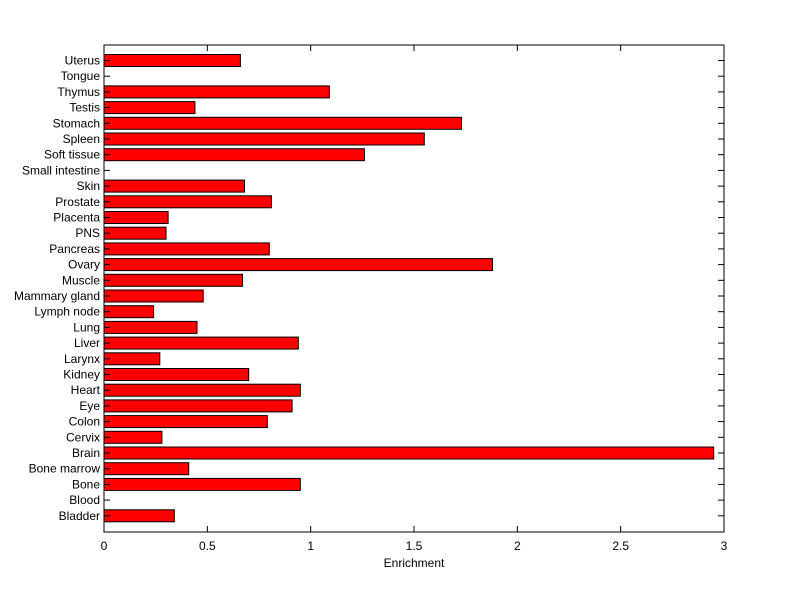 Image resolution: width=800 pixels, height=599 pixels. What do you see at coordinates (81, 76) in the screenshot?
I see `y-tick-label: Tongue` at bounding box center [81, 76].